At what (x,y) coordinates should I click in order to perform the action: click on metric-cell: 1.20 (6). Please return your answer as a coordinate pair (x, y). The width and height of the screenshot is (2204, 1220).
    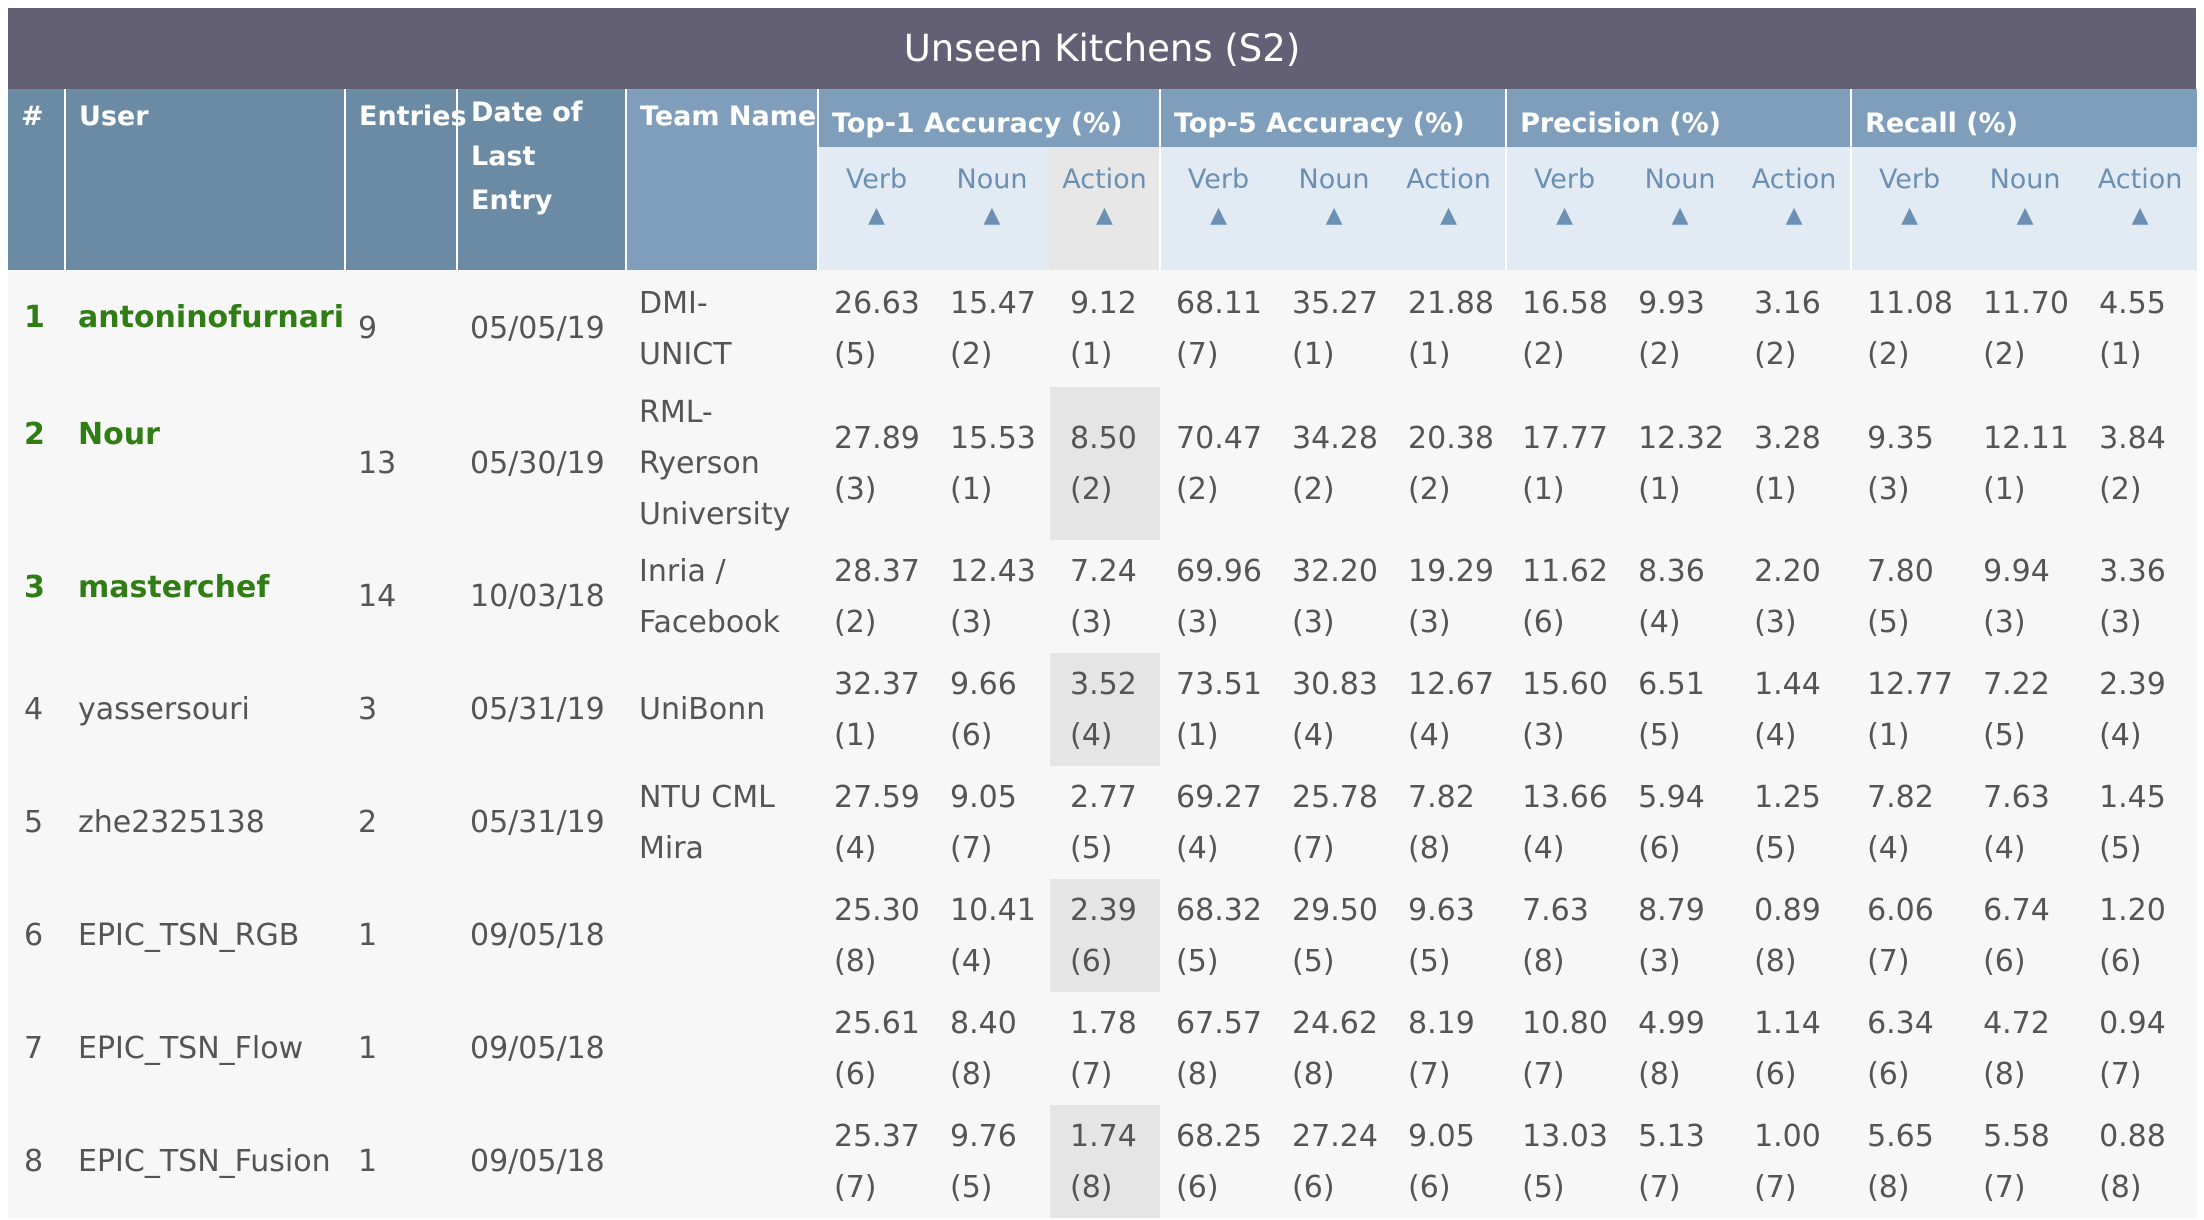
    Looking at the image, I should click on (2140, 935).